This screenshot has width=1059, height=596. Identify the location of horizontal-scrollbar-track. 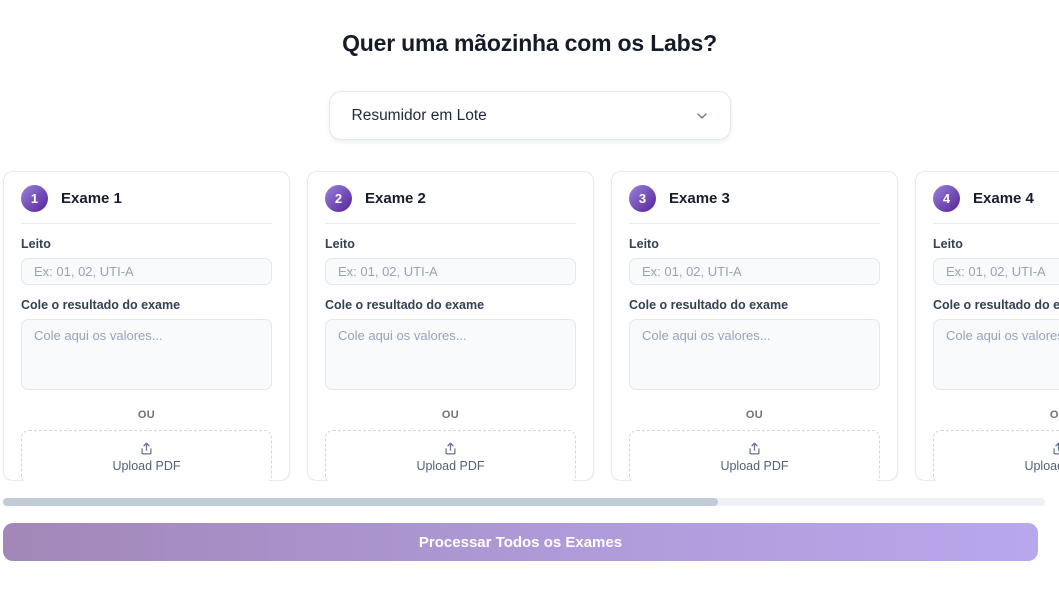
(524, 502).